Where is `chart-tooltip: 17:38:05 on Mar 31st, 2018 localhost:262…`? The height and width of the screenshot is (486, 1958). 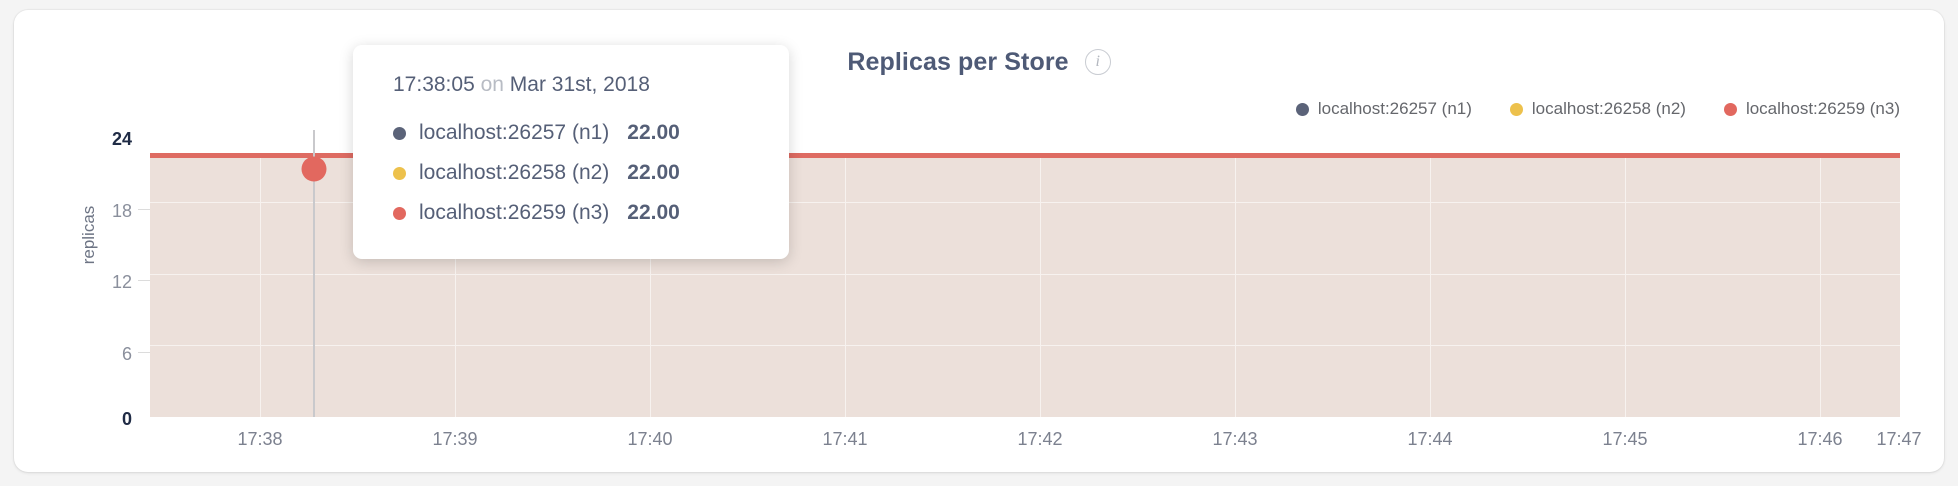
chart-tooltip: 17:38:05 on Mar 31st, 2018 localhost:262… is located at coordinates (571, 152).